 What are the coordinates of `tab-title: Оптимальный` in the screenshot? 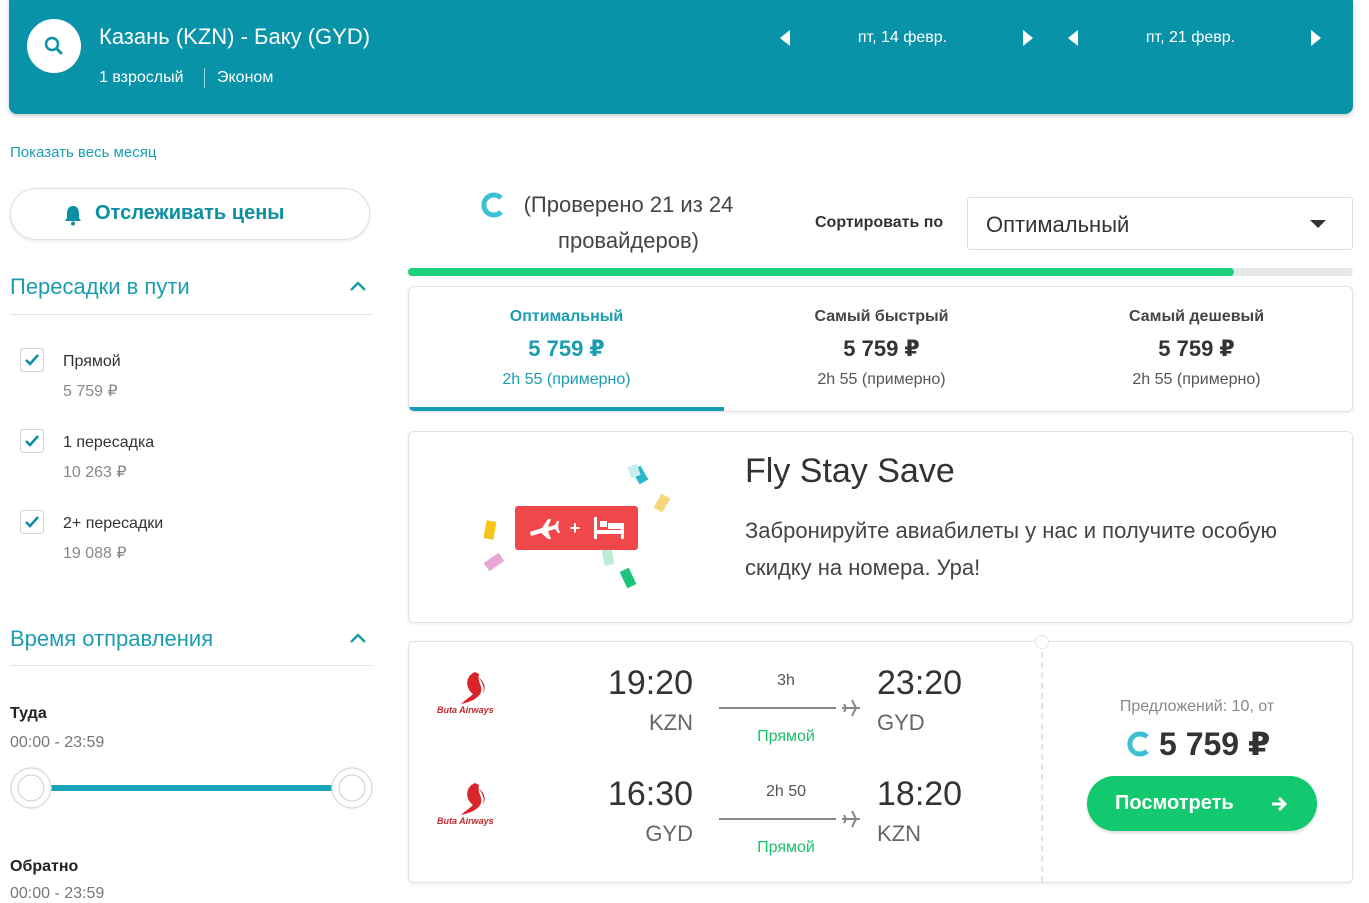 It's located at (566, 316).